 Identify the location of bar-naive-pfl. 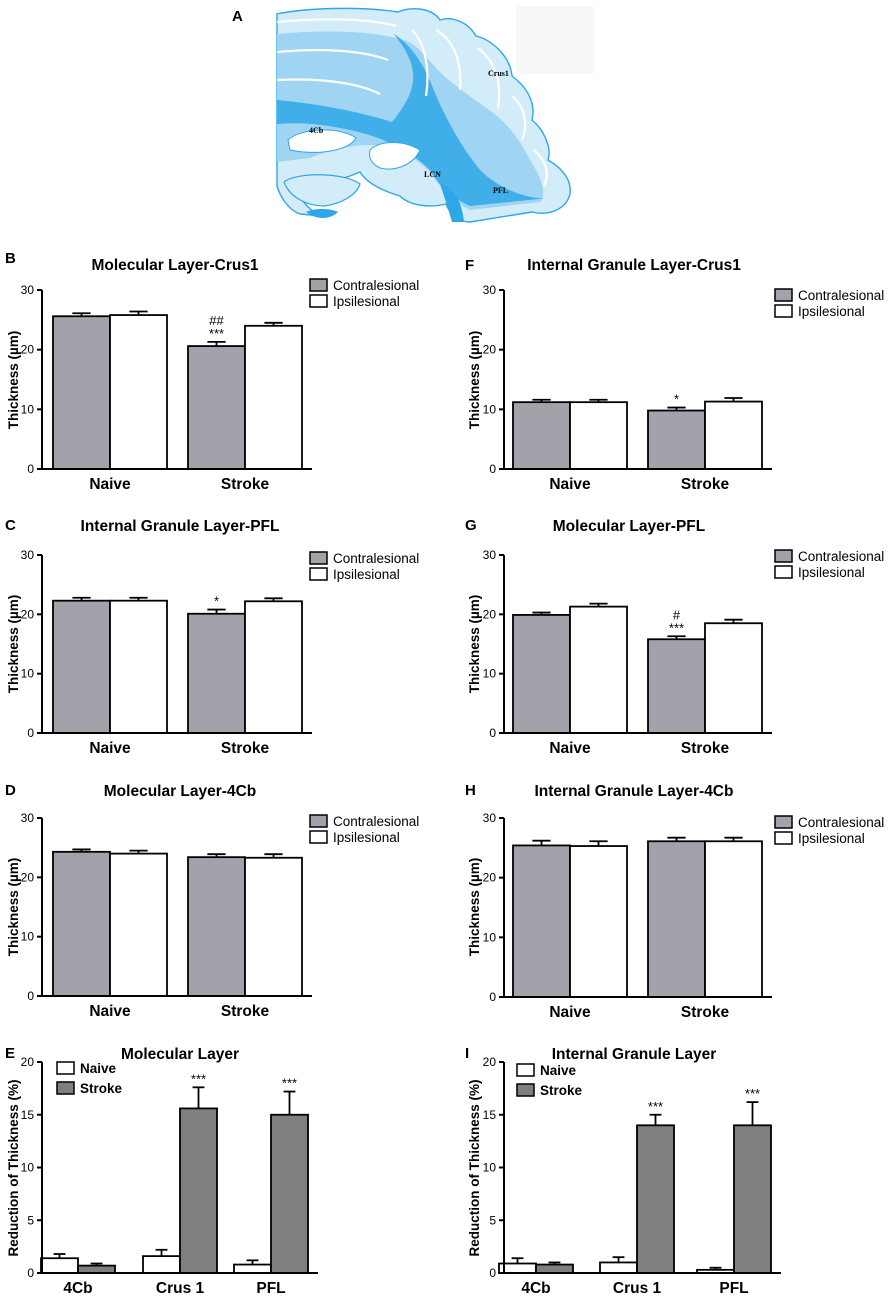
(252, 1268).